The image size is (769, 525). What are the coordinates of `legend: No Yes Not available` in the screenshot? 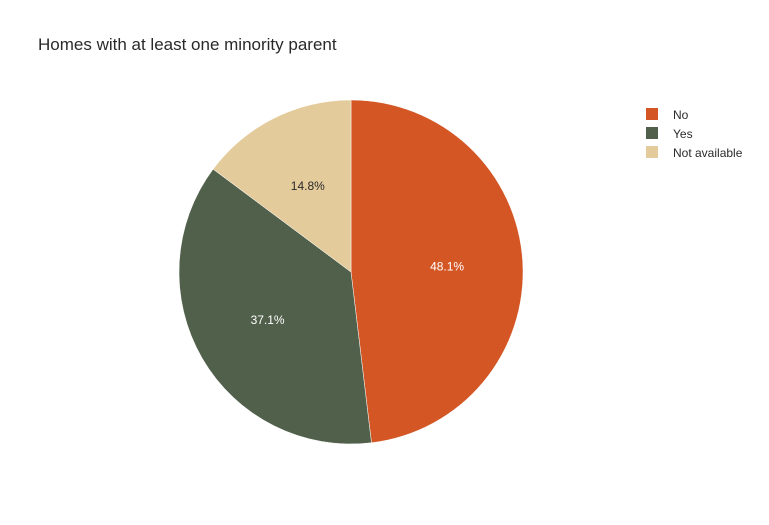 It's located at (694, 134).